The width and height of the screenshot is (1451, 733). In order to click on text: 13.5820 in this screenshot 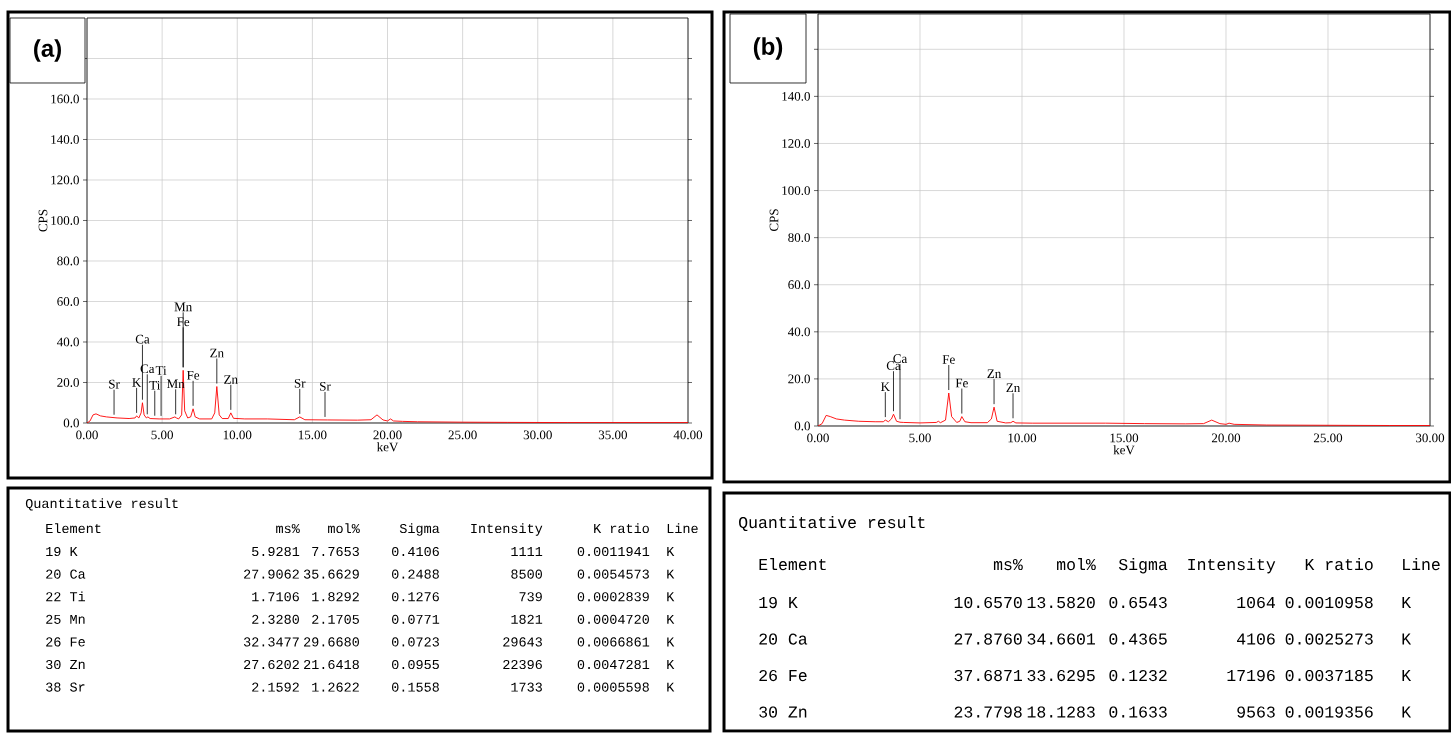, I will do `click(1061, 602)`.